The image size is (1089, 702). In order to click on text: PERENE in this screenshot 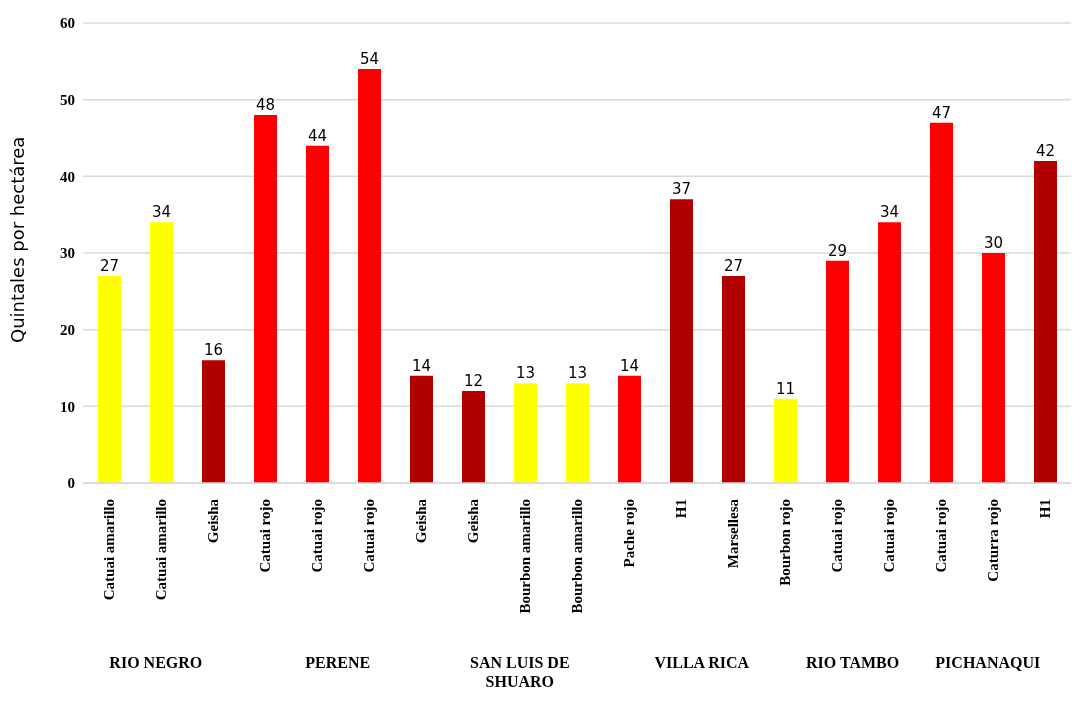, I will do `click(338, 662)`.